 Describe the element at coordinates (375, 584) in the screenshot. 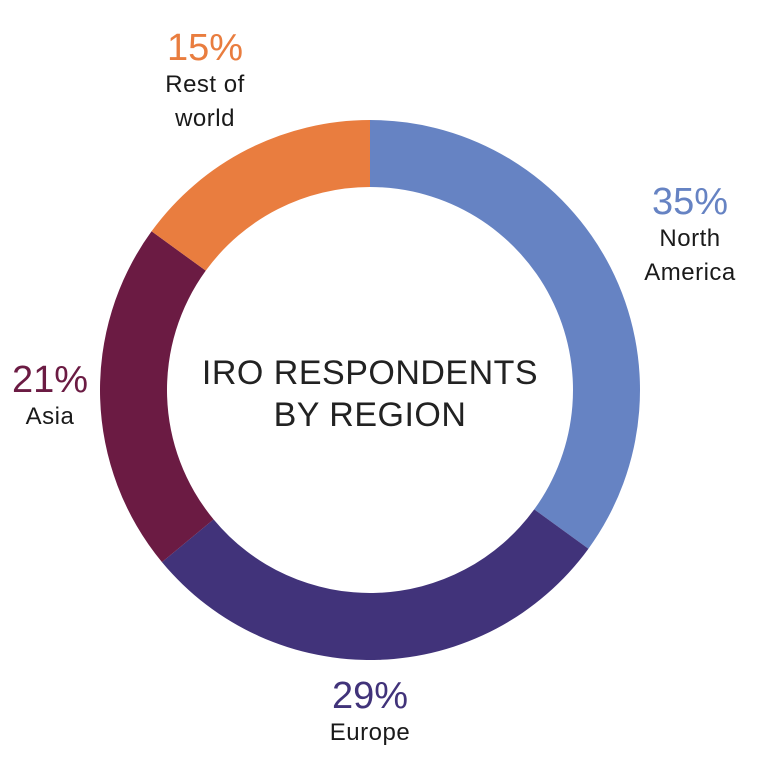

I see `slice-europe` at that location.